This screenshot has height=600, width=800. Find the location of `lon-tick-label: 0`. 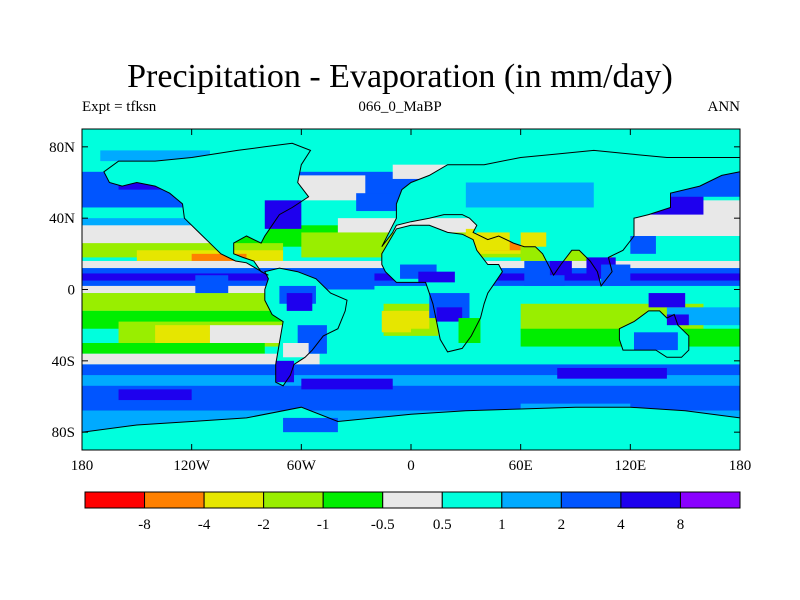

lon-tick-label: 0 is located at coordinates (411, 466).